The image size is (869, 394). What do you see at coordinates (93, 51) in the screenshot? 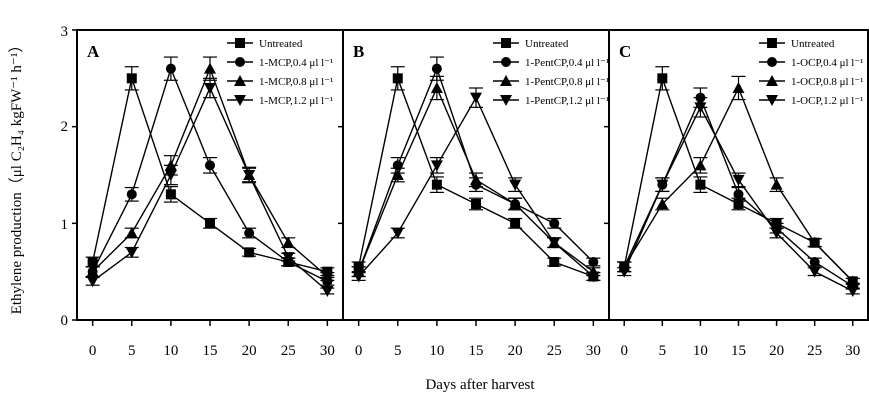
I see `panel-label: A` at bounding box center [93, 51].